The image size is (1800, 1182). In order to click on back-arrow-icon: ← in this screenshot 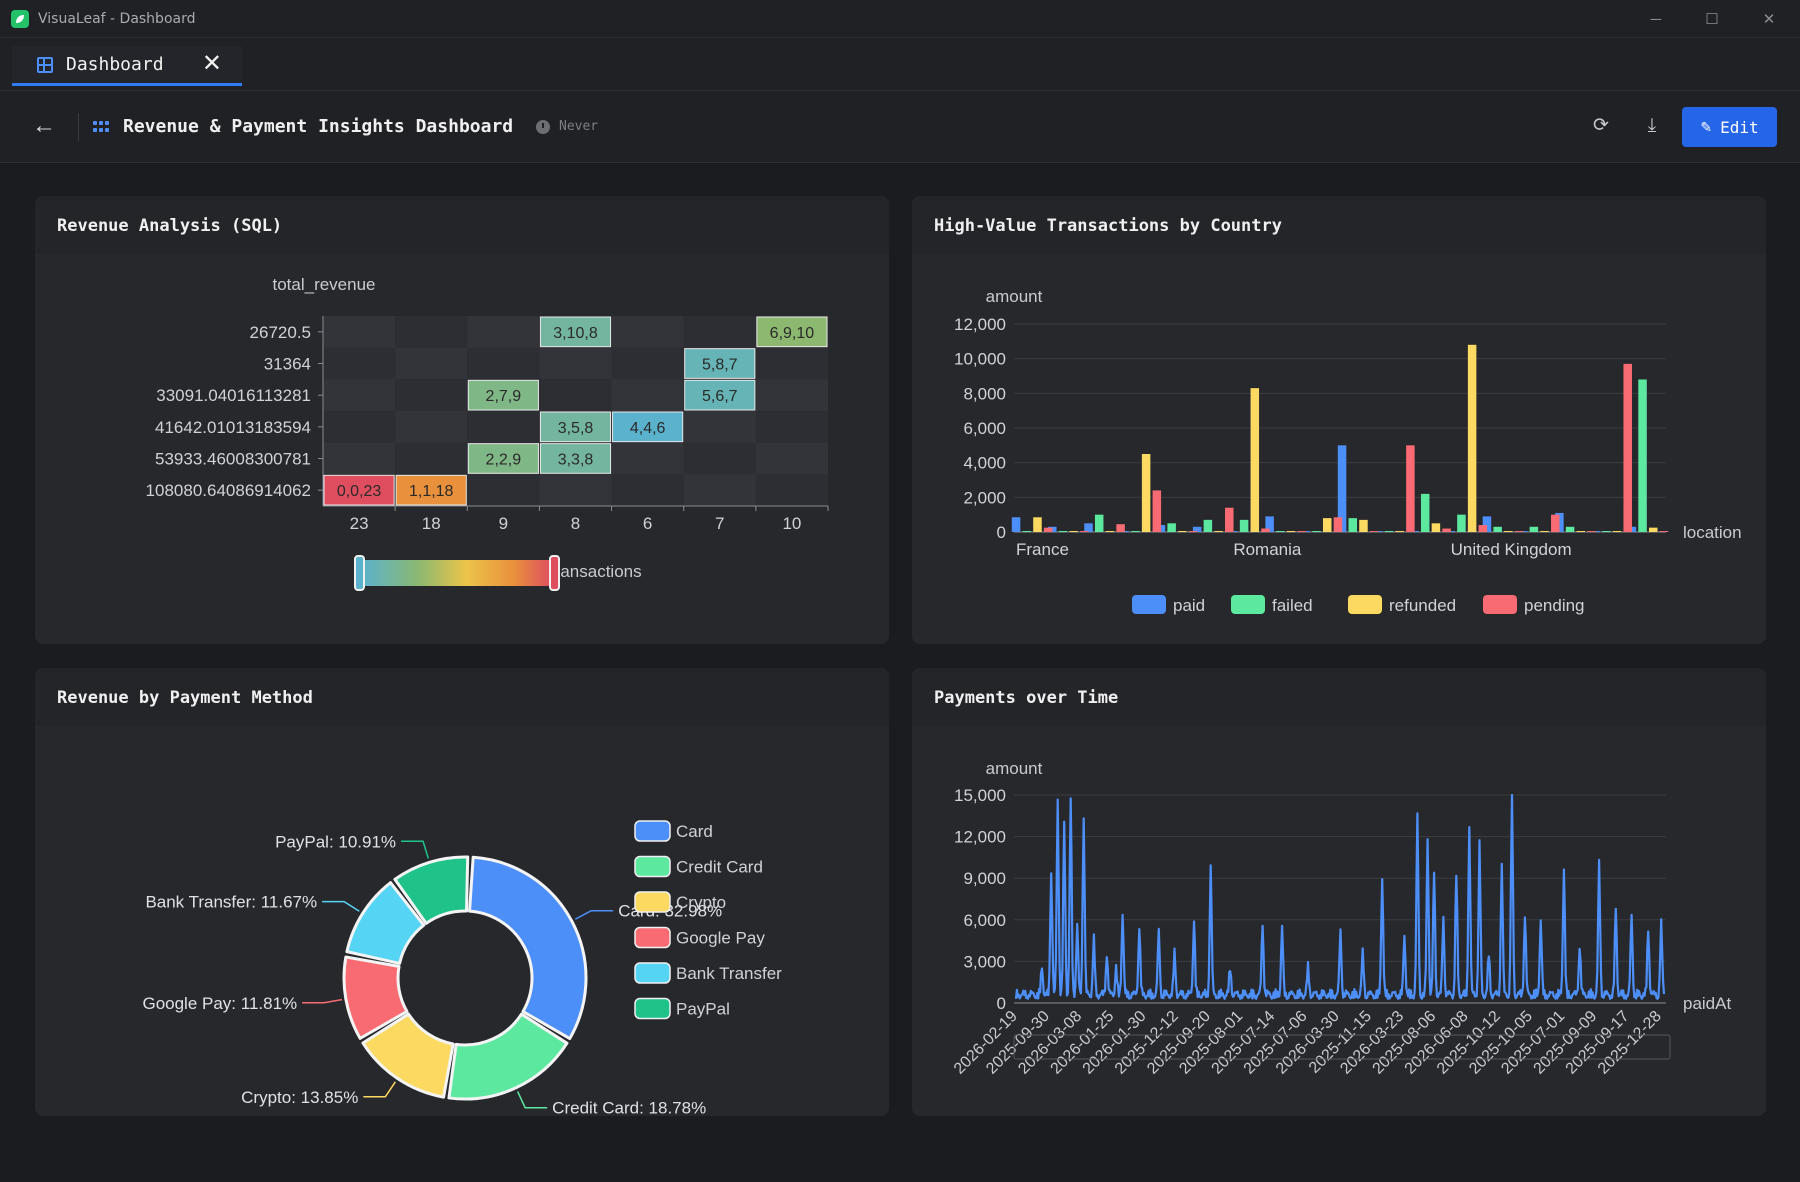, I will do `click(44, 125)`.